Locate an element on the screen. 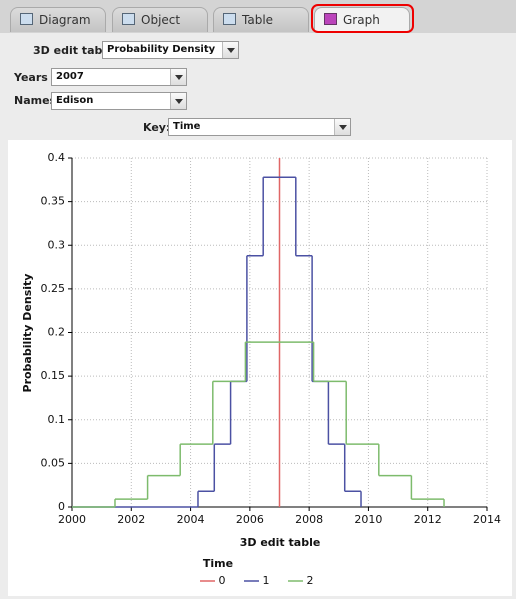 The height and width of the screenshot is (599, 516). tab-label: Table is located at coordinates (258, 20).